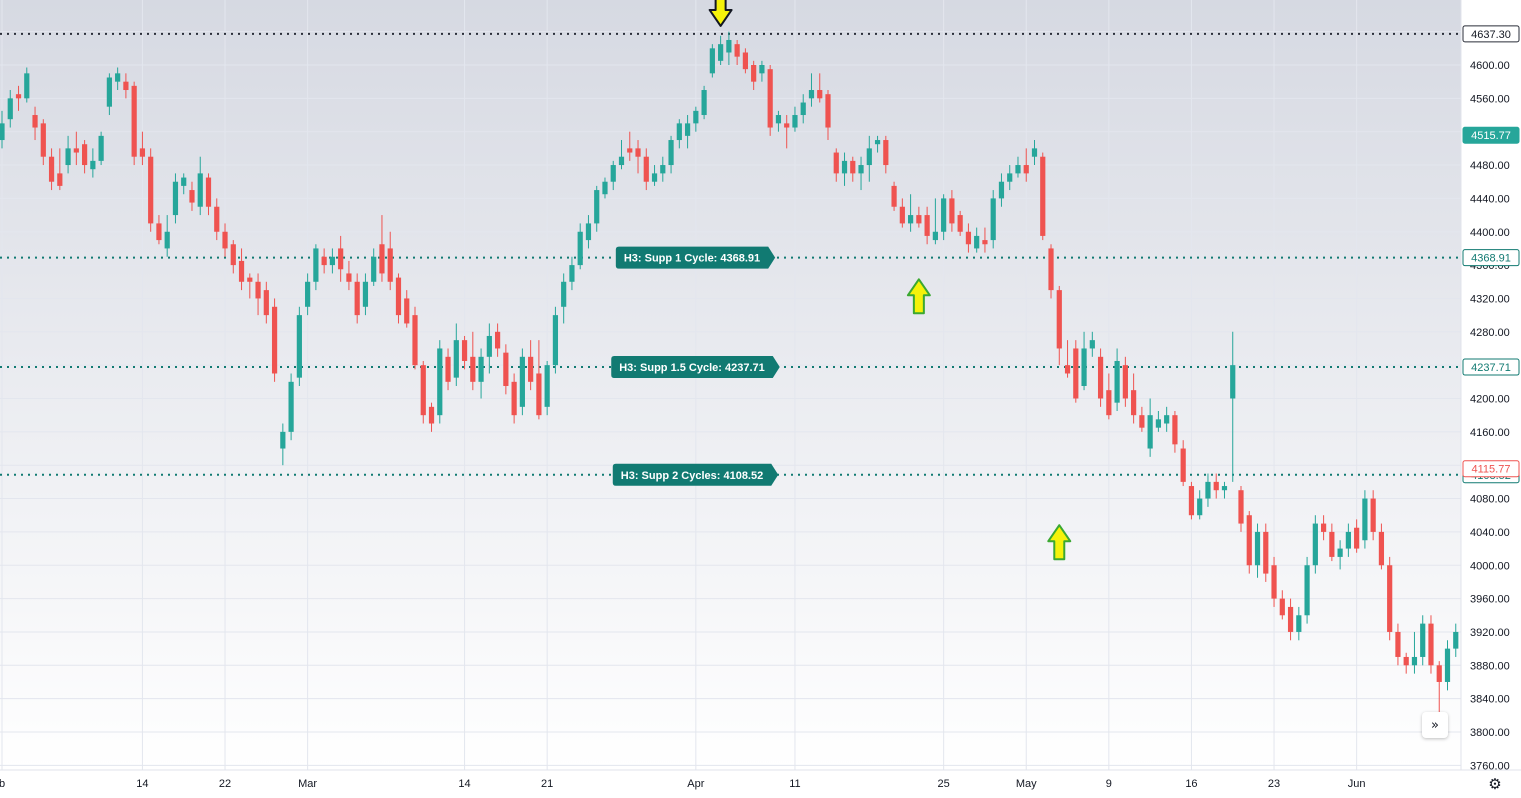 The image size is (1521, 798). Describe the element at coordinates (1490, 533) in the screenshot. I see `y-tick-label: 4040.00` at that location.